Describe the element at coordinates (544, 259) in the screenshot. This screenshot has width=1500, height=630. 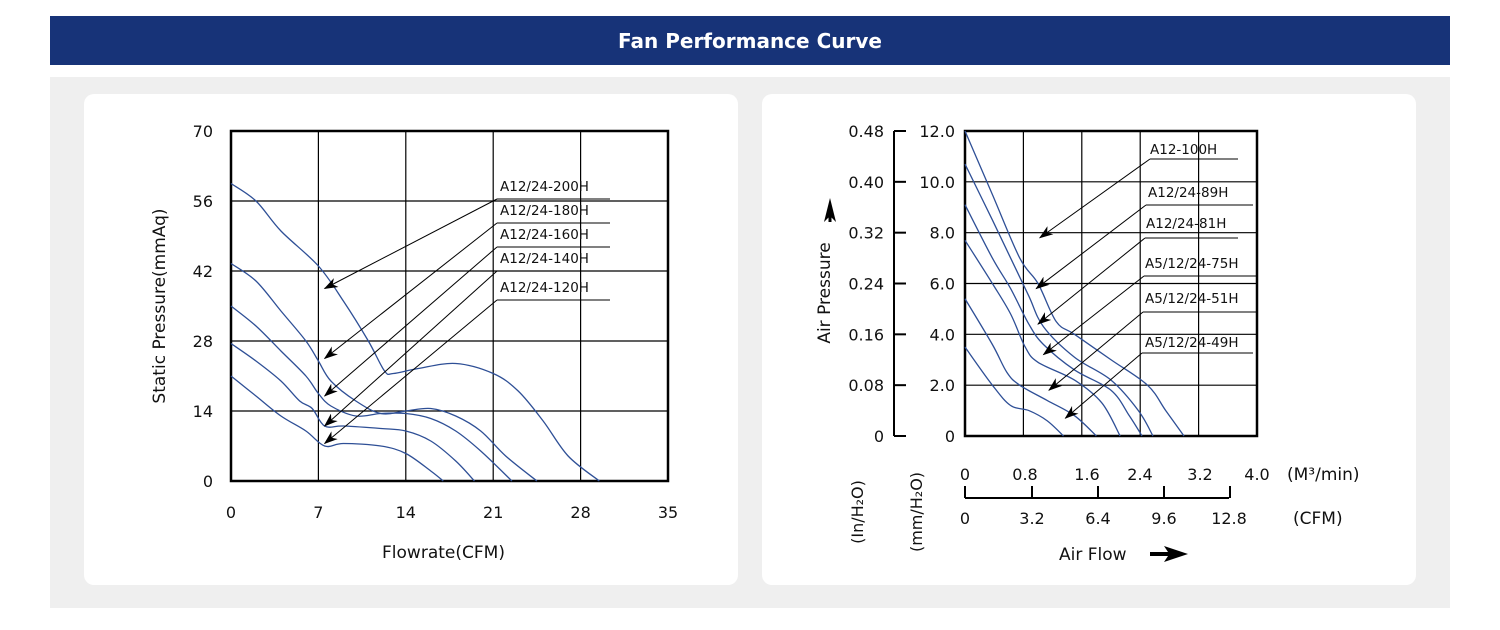
I see `series-label: A12/24-140H` at that location.